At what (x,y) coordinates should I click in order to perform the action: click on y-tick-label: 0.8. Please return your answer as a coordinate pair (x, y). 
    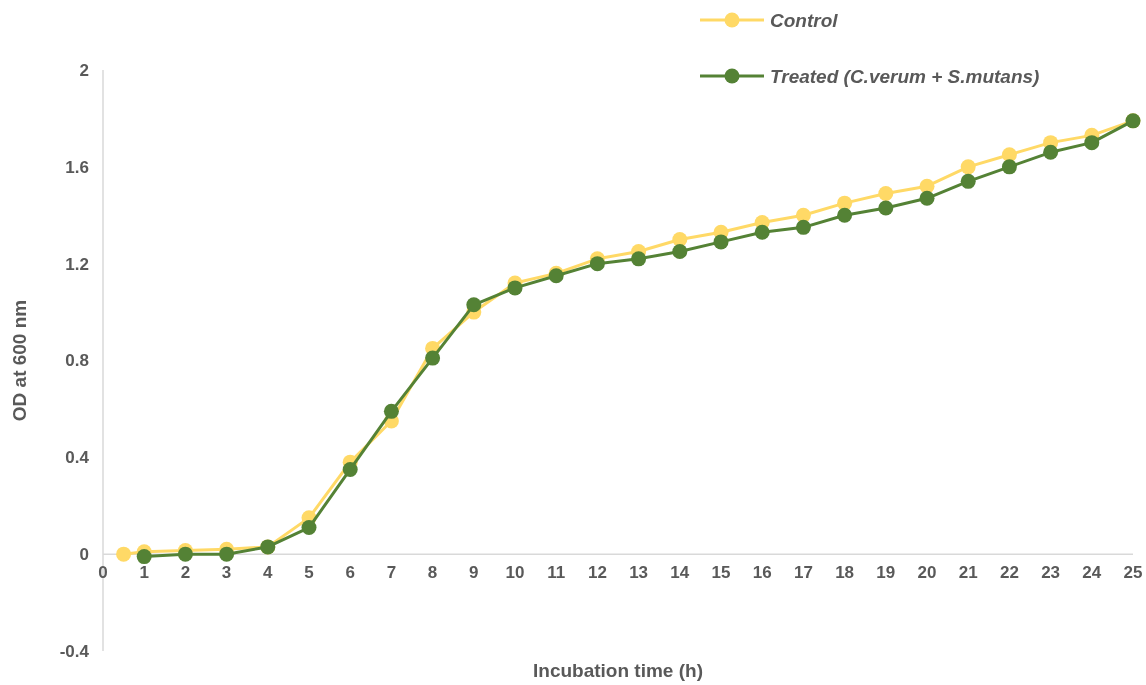
    Looking at the image, I should click on (77, 361).